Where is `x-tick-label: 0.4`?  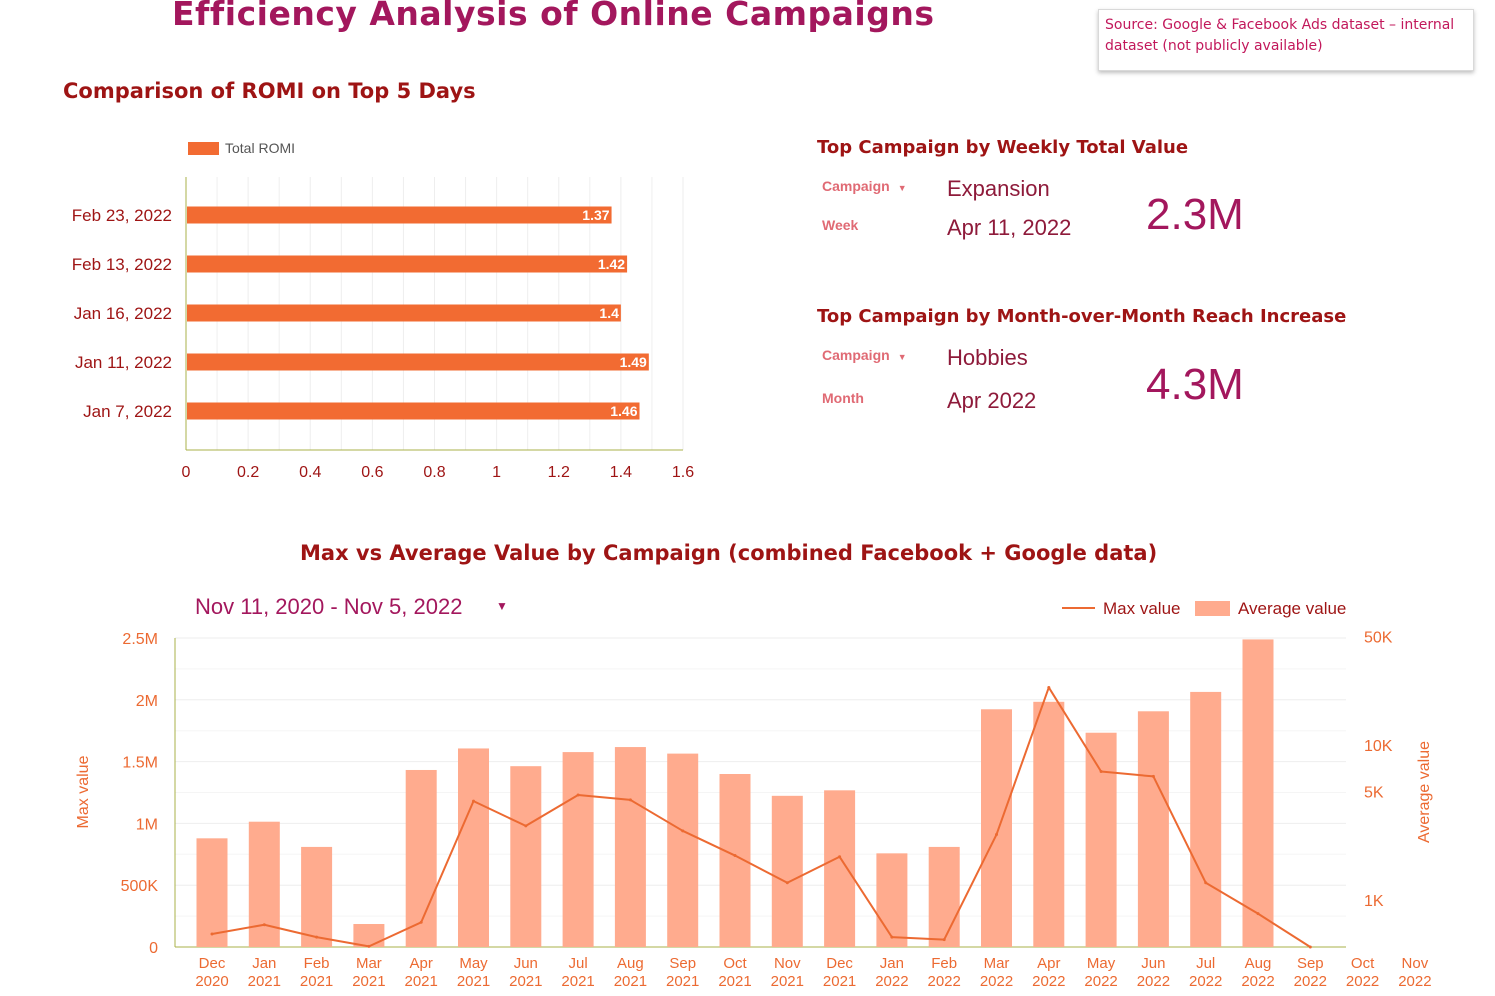
x-tick-label: 0.4 is located at coordinates (310, 472).